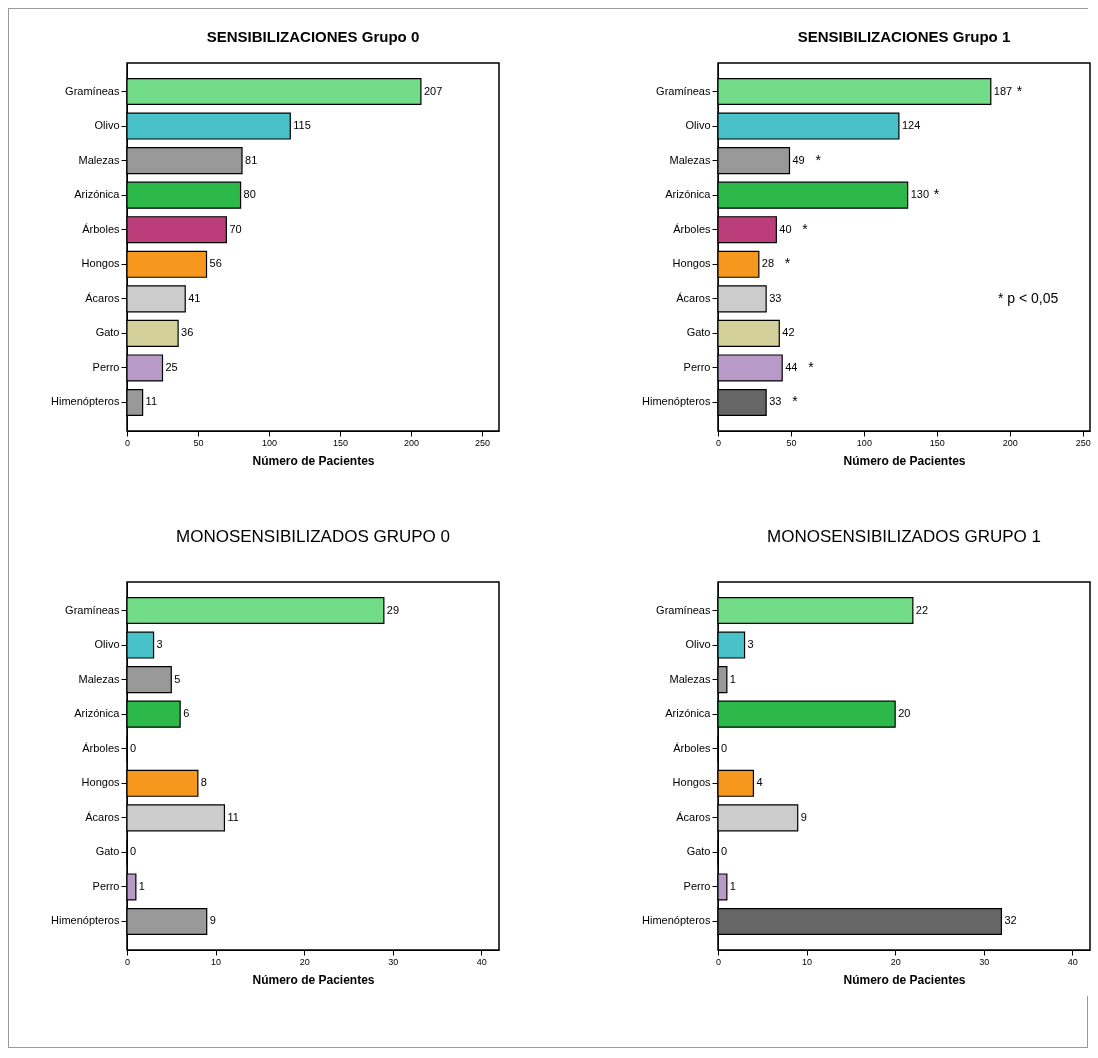 This screenshot has width=1098, height=1058. I want to click on data-label: 8, so click(203, 782).